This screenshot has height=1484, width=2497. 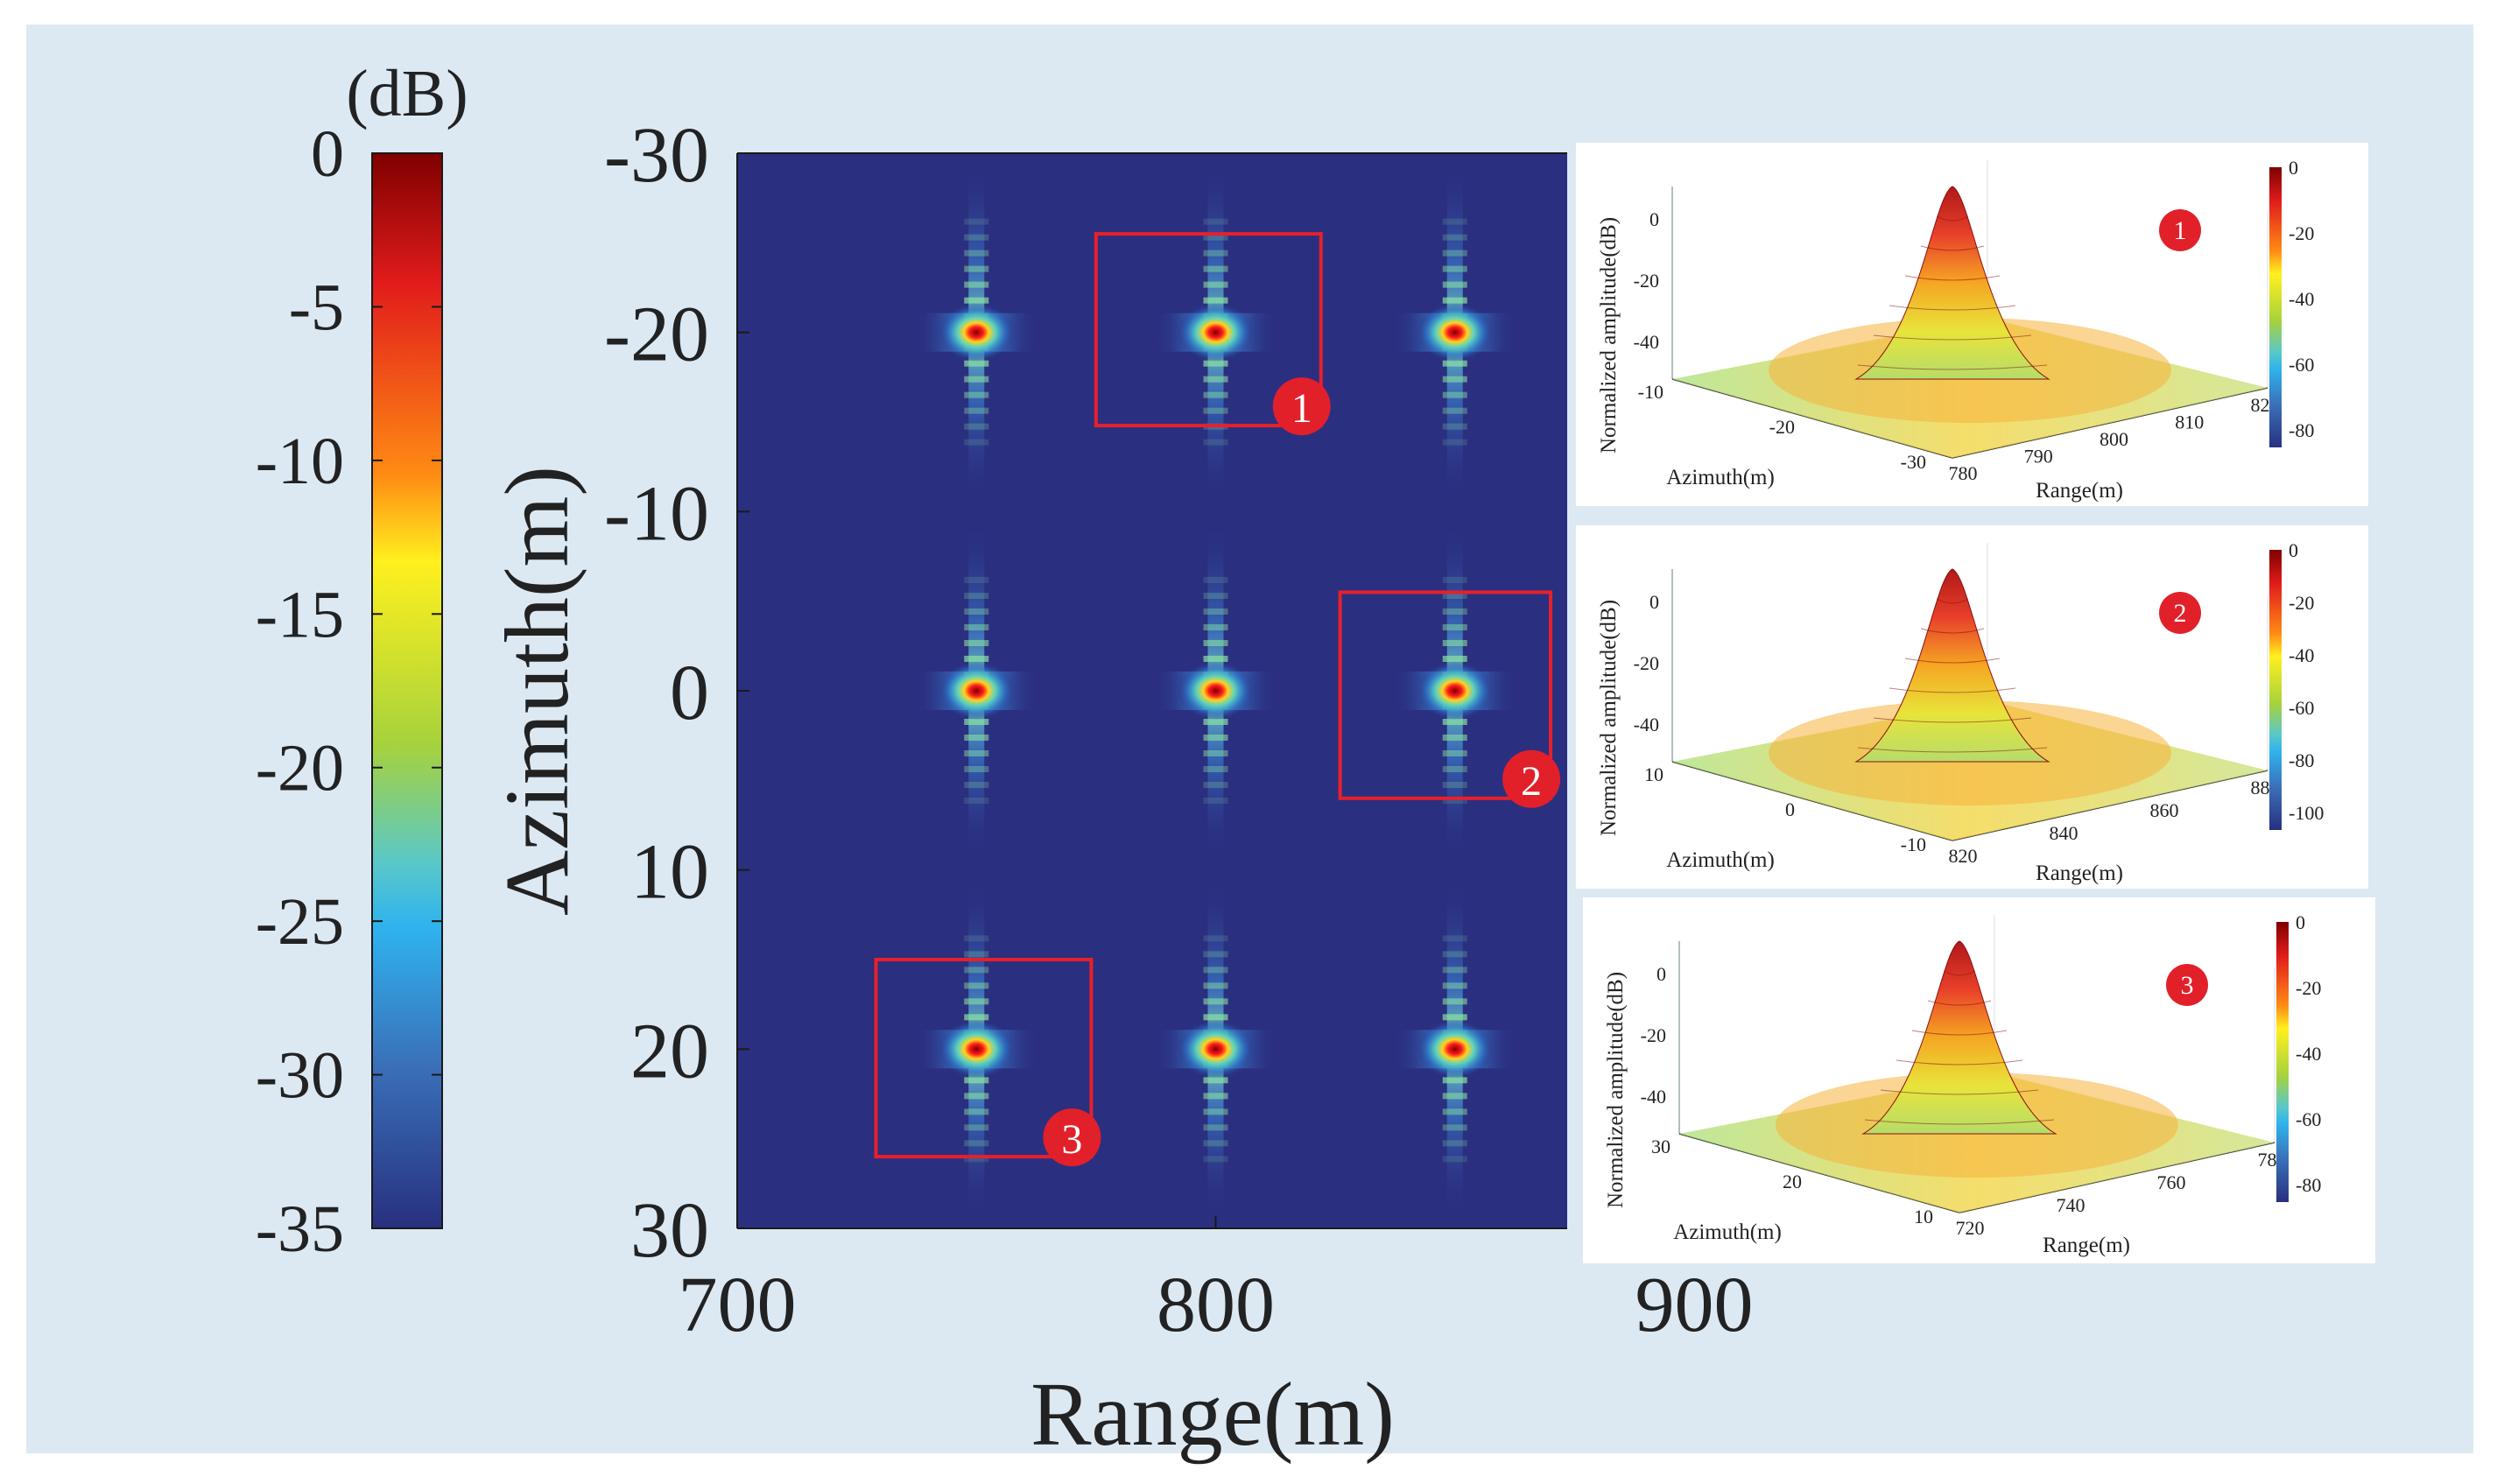 What do you see at coordinates (1792, 1181) in the screenshot?
I see `azimuth-tick-label: 20` at bounding box center [1792, 1181].